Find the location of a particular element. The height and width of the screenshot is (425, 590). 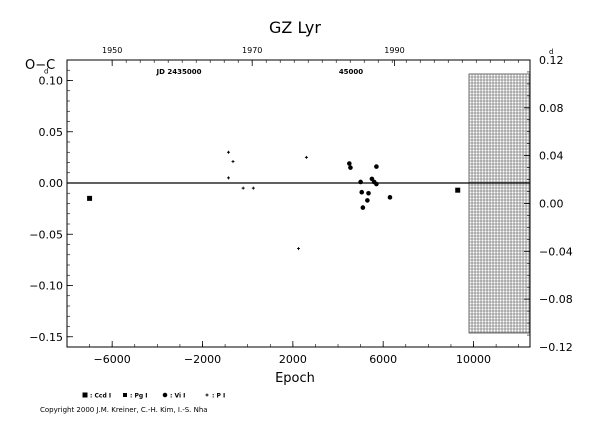

y-right-tick-label: 0.04 is located at coordinates (551, 156).